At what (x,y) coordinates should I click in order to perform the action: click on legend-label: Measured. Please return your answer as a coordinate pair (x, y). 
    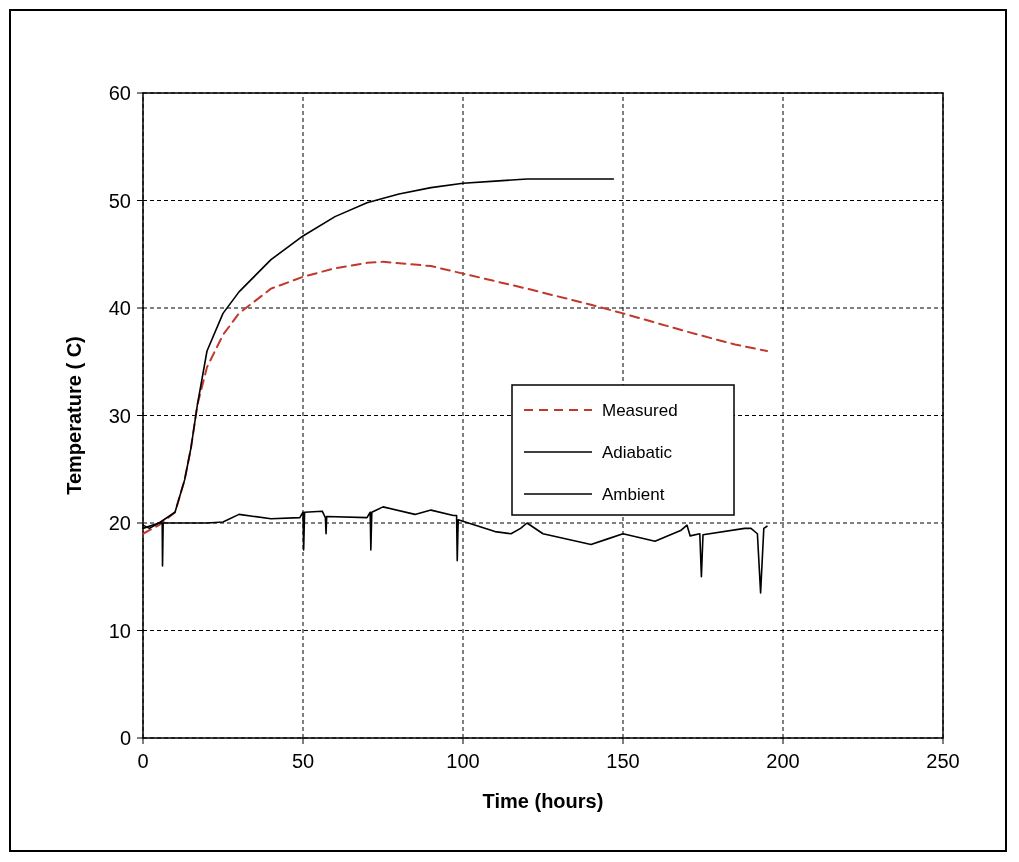
    Looking at the image, I should click on (640, 410).